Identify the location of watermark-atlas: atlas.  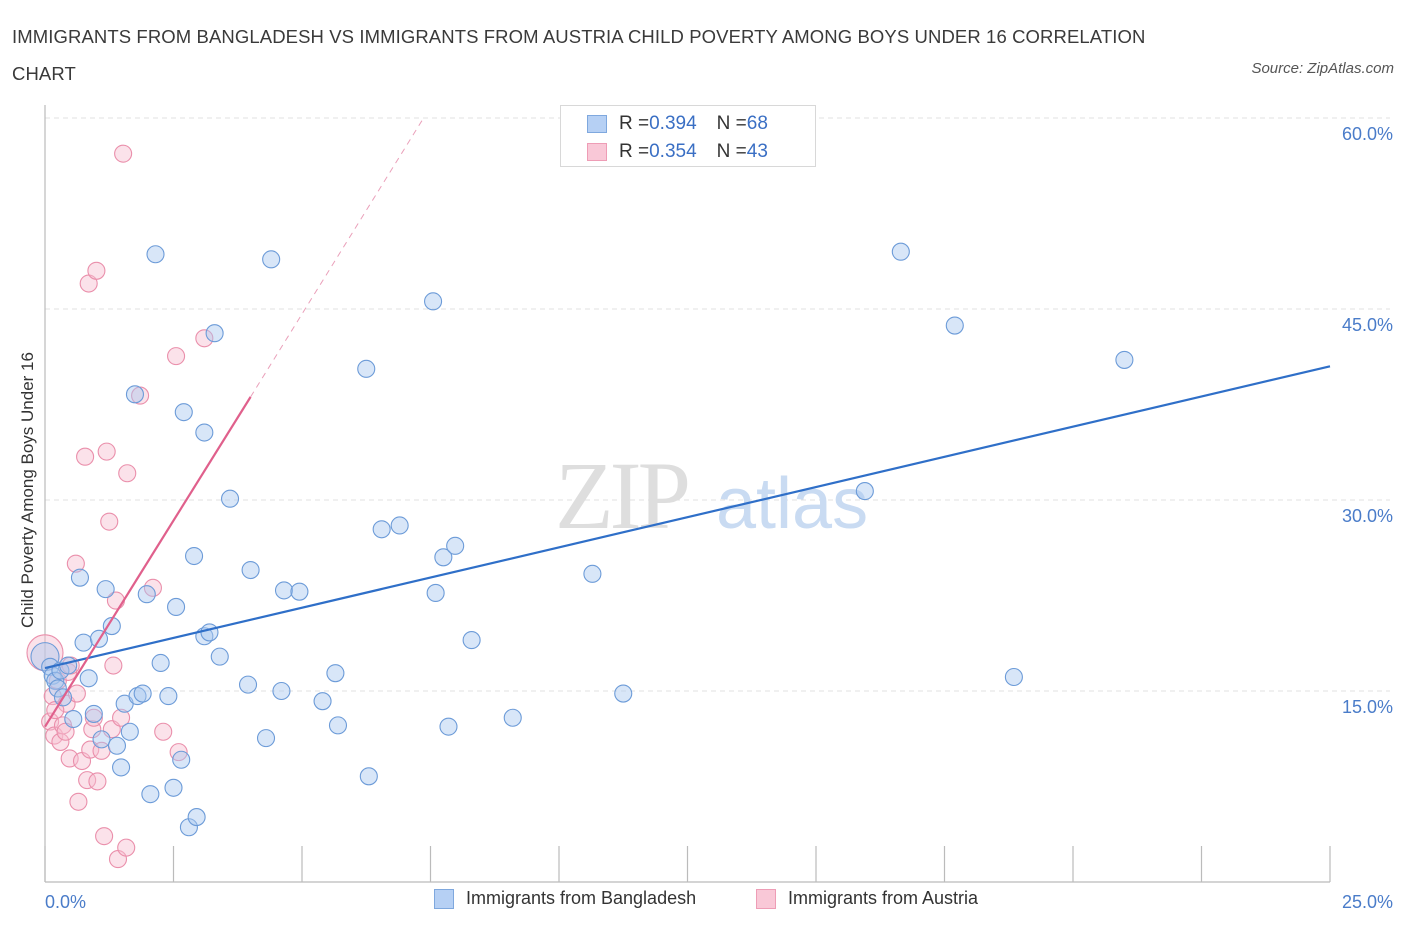
(792, 504).